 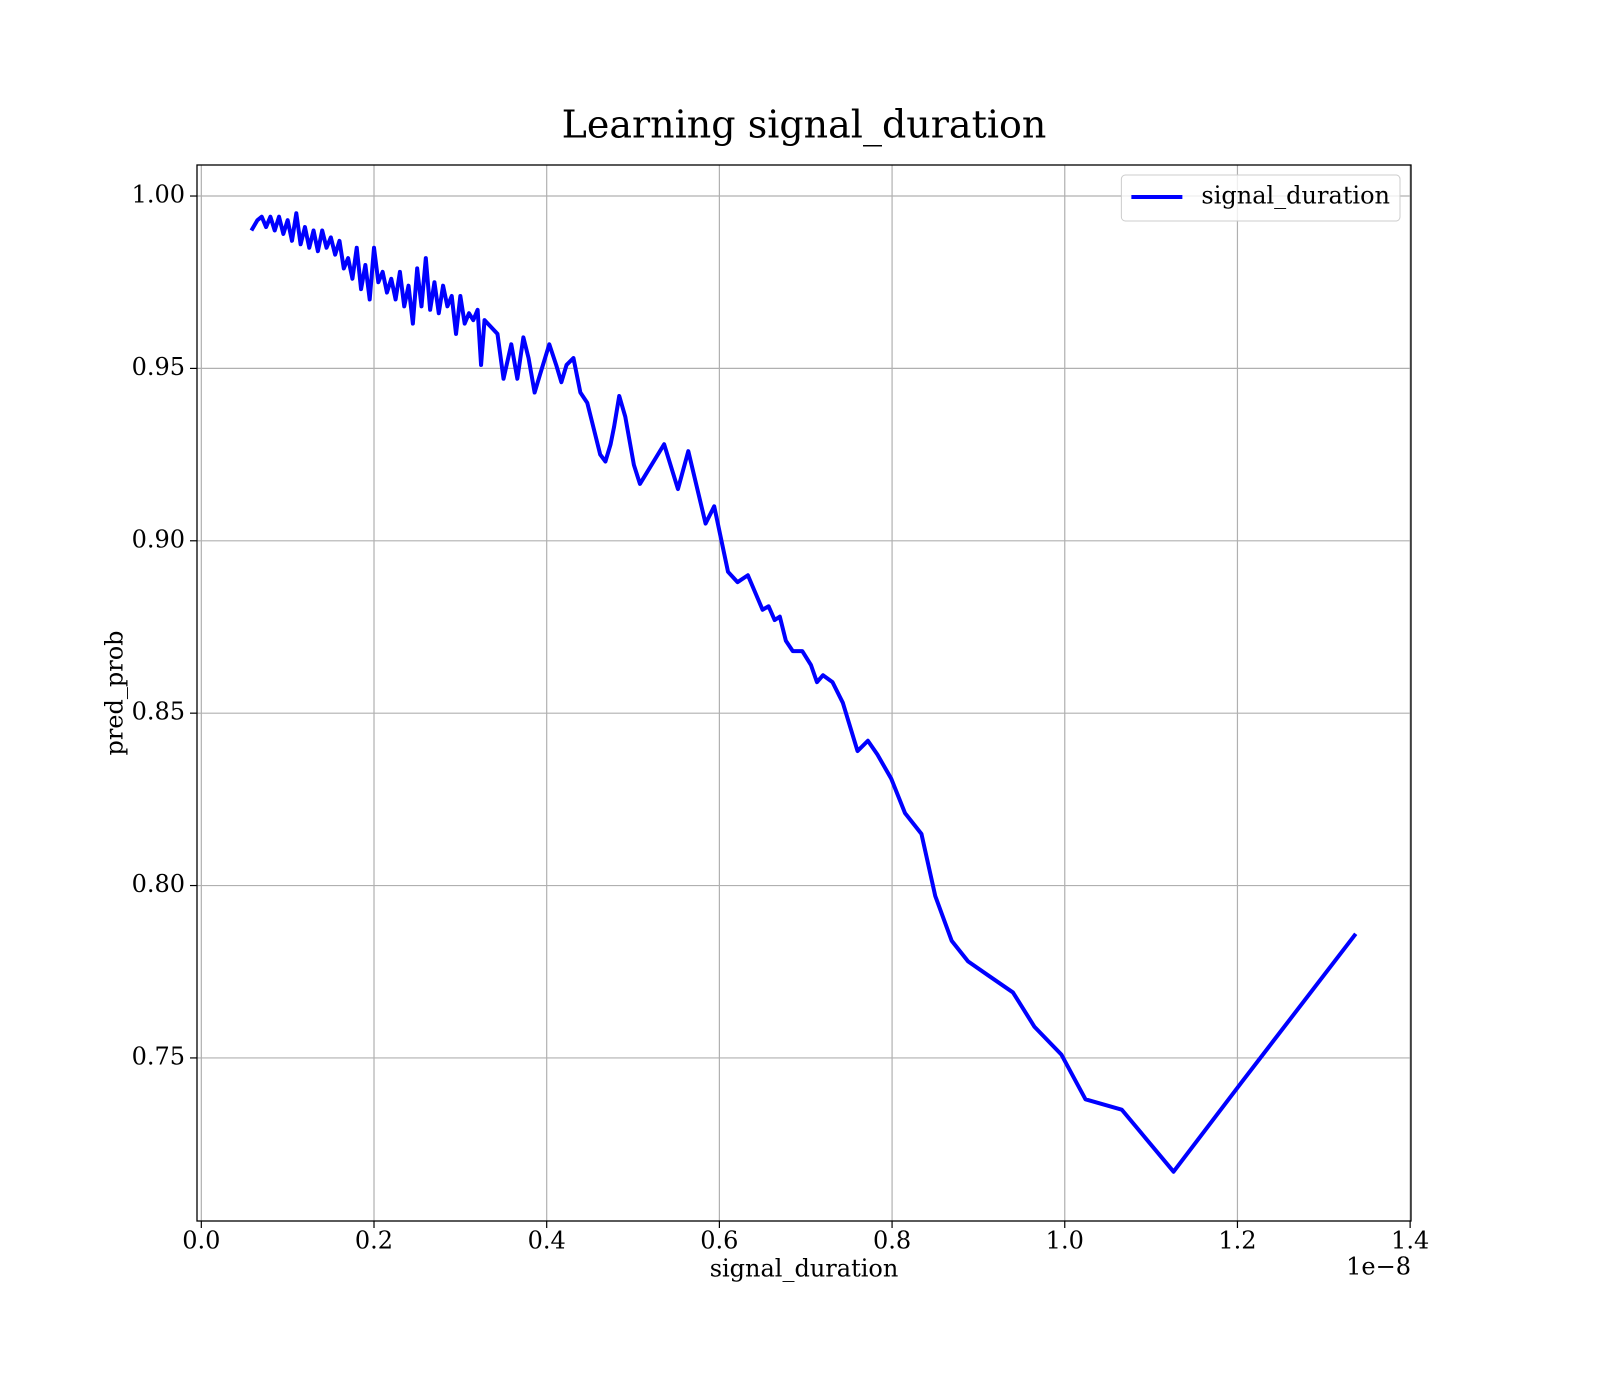 What do you see at coordinates (1237, 1241) in the screenshot?
I see `x-tick-label: 1.2` at bounding box center [1237, 1241].